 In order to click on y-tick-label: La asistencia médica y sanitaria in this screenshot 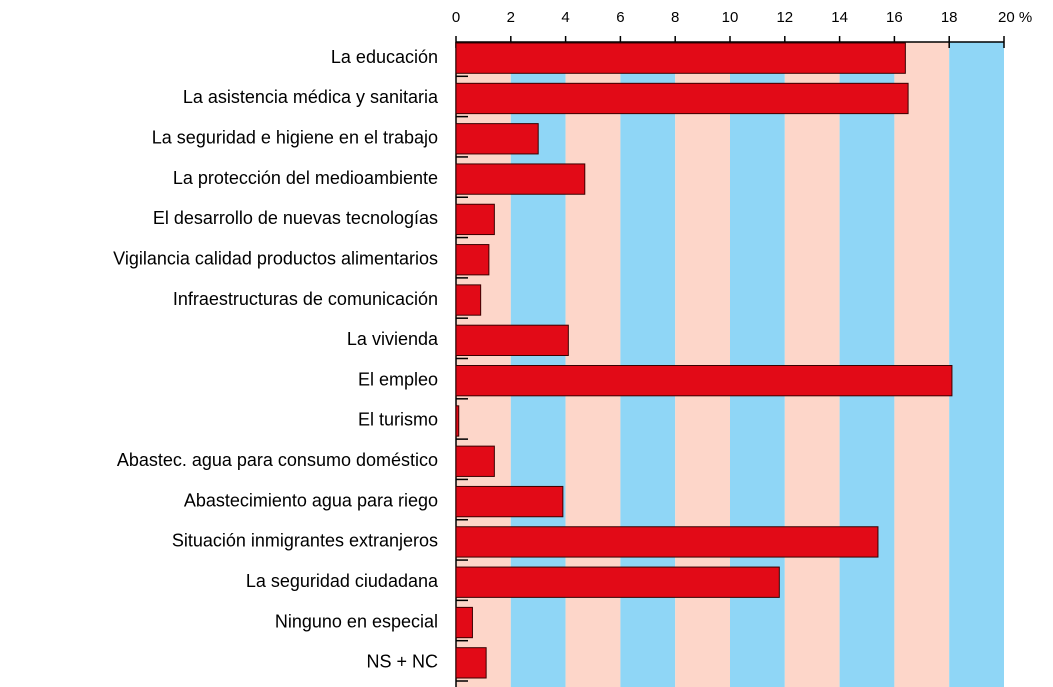, I will do `click(311, 97)`.